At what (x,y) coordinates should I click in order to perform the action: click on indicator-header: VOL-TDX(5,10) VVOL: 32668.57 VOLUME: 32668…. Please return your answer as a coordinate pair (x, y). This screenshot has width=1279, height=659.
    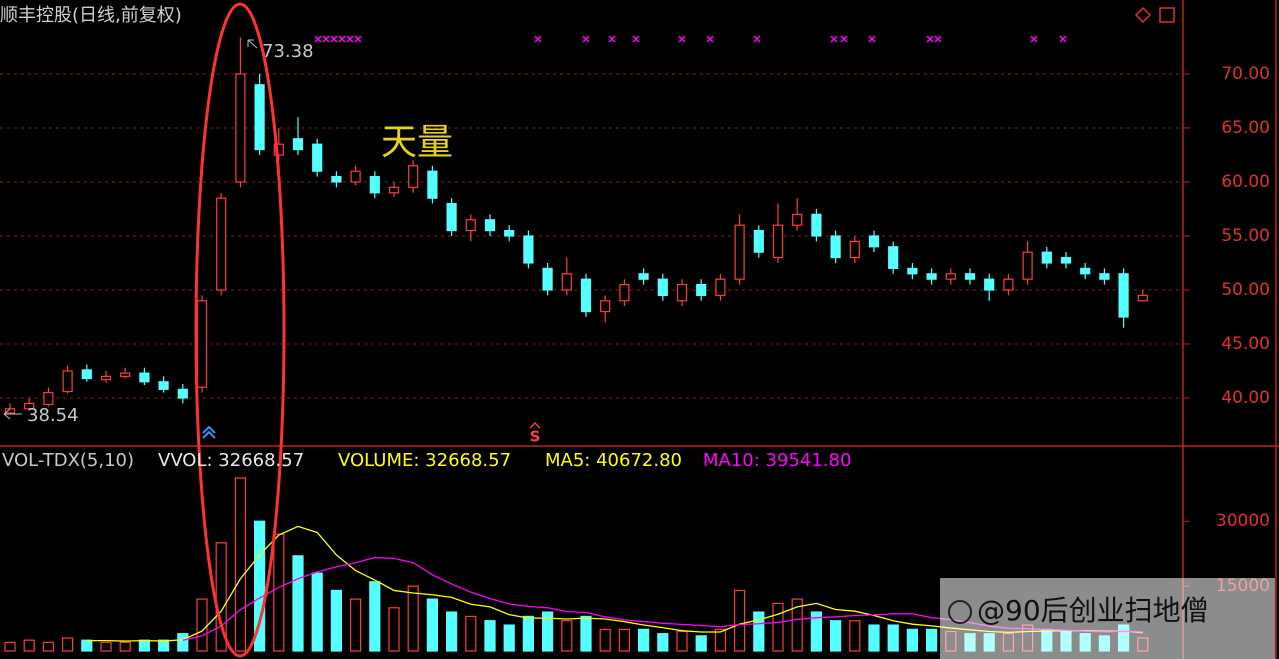
    Looking at the image, I should click on (426, 460).